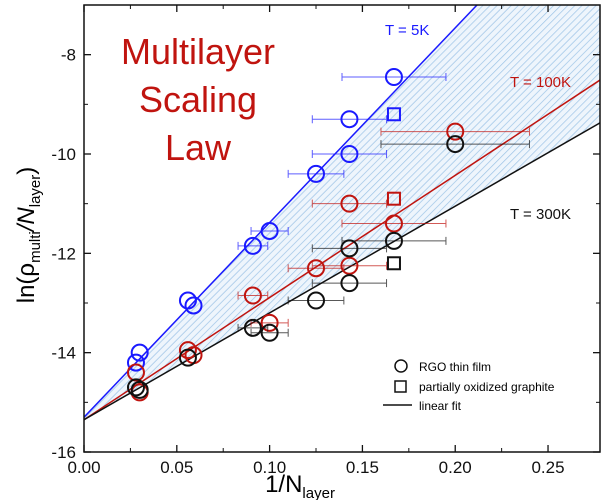  Describe the element at coordinates (26, 171) in the screenshot. I see `y-axis-label-post: )` at that location.